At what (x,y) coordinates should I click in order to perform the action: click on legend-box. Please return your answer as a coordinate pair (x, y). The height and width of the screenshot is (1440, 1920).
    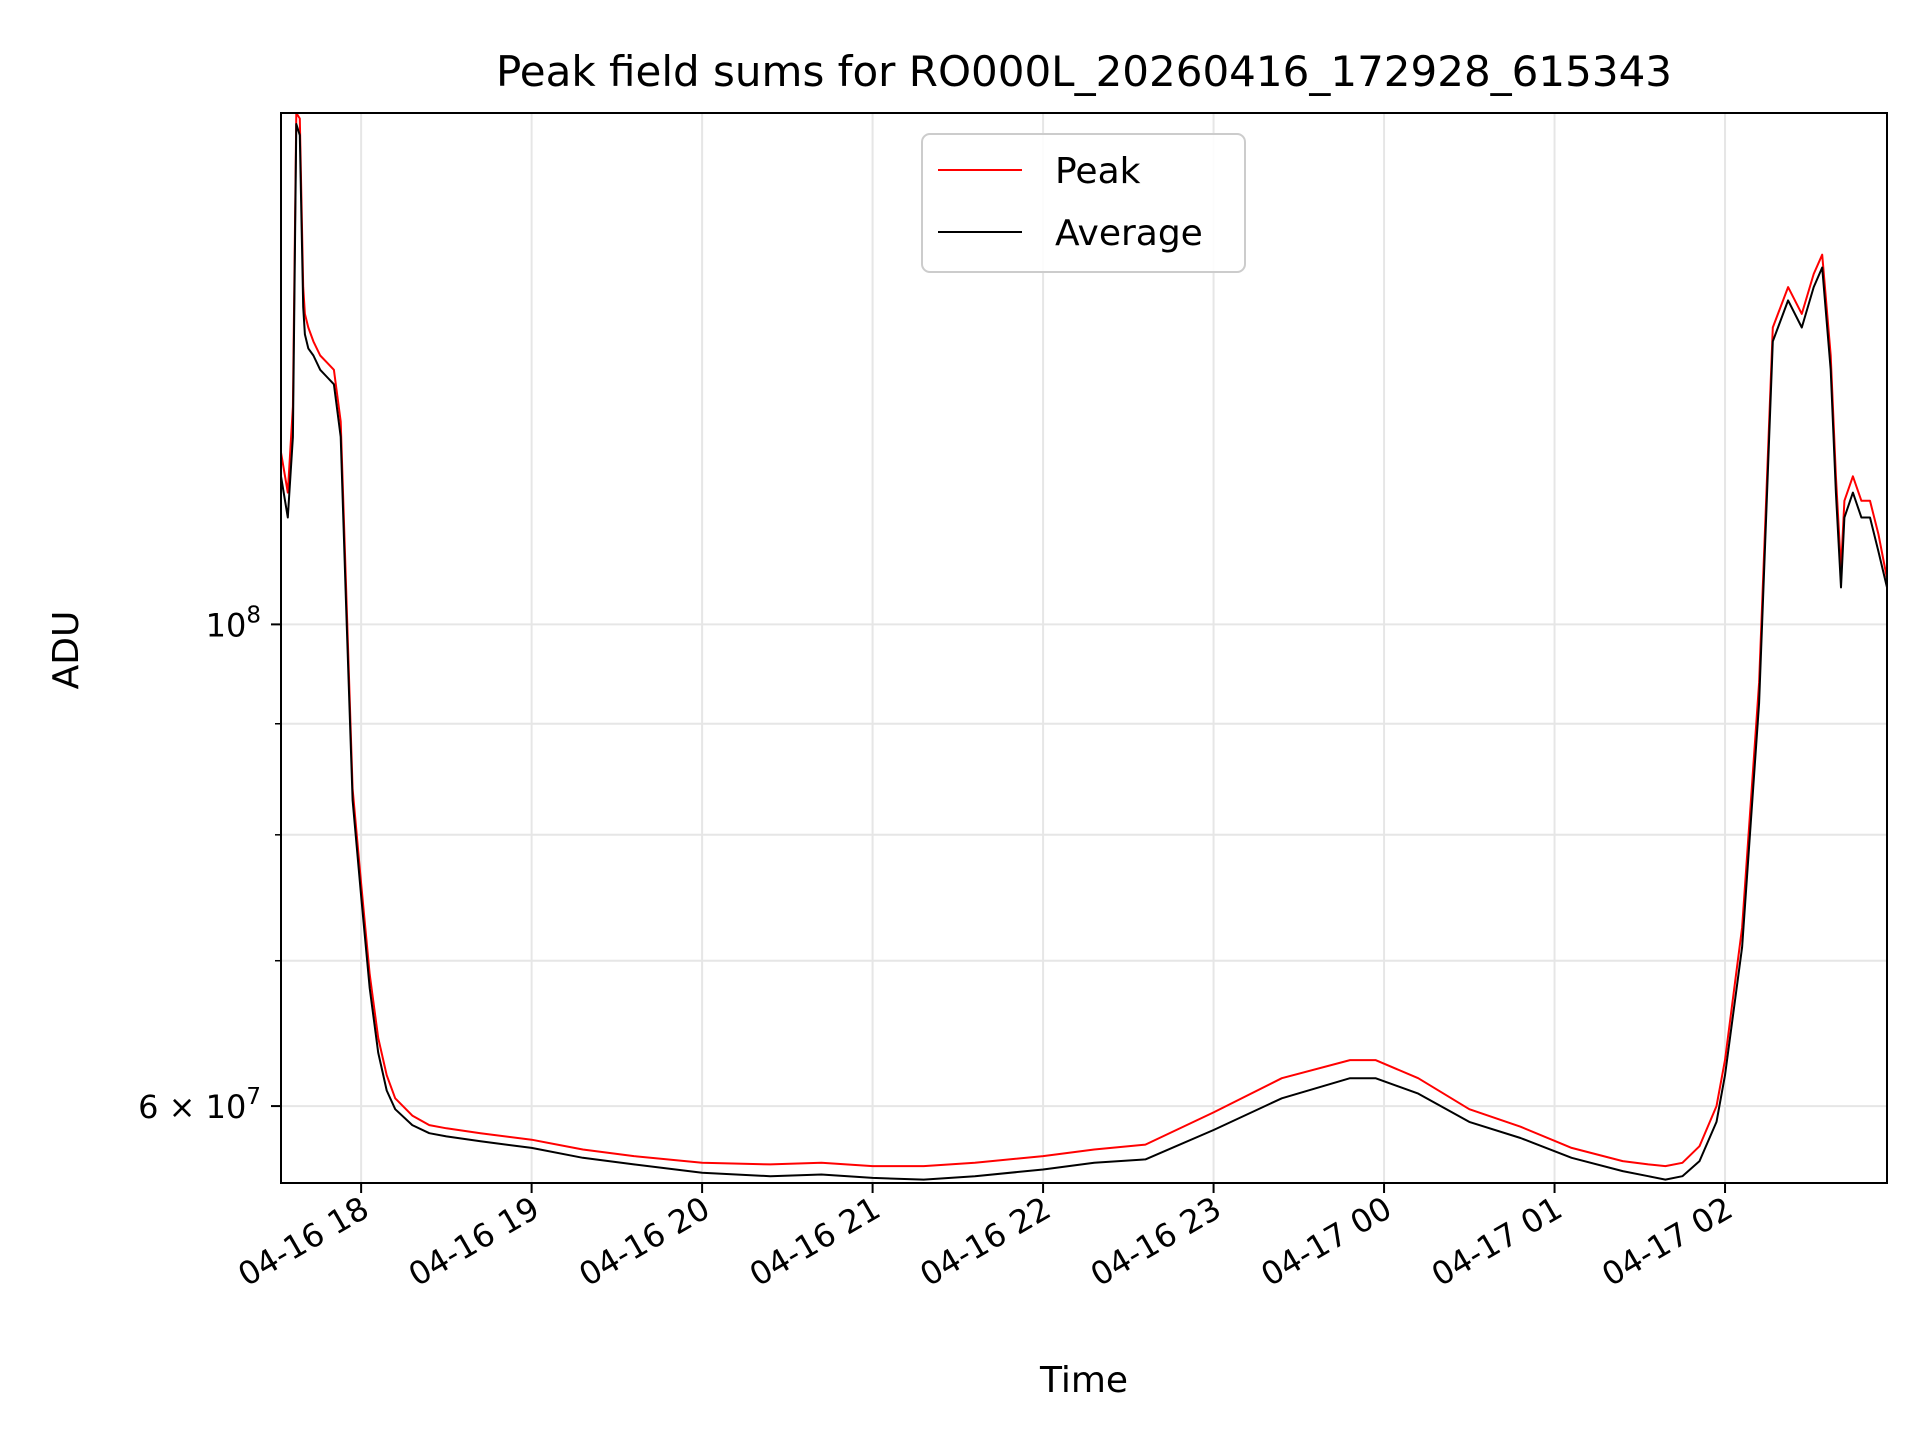
    Looking at the image, I should click on (1083, 203).